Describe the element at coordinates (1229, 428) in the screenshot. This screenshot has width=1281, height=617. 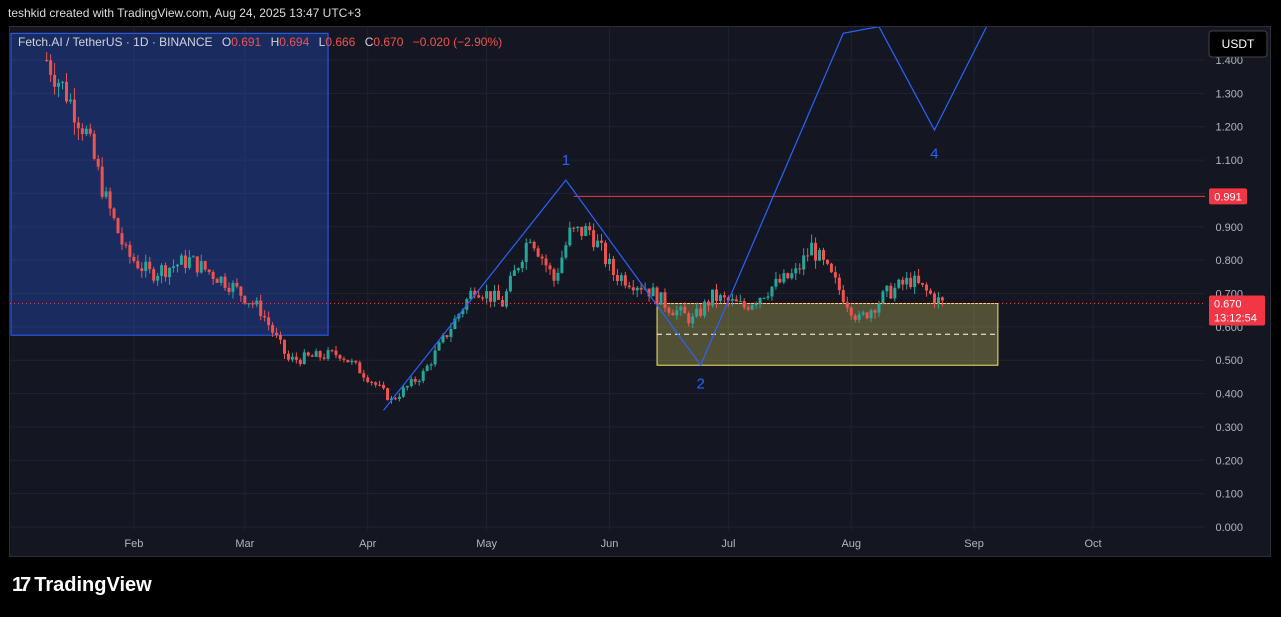
I see `y-tick-label: 0.300` at that location.